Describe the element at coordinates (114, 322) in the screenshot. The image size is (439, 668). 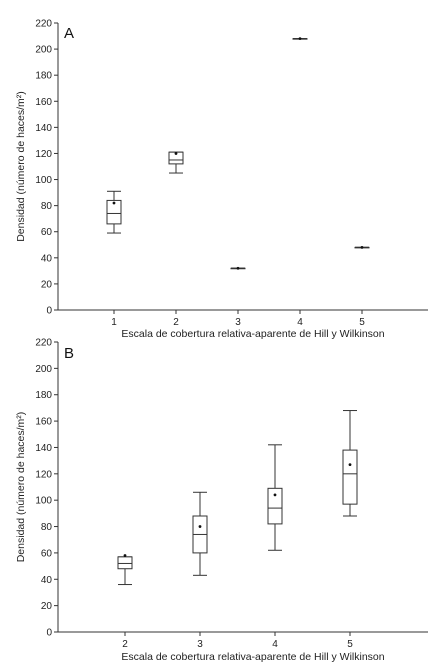
I see `x-tick-label: 1` at that location.